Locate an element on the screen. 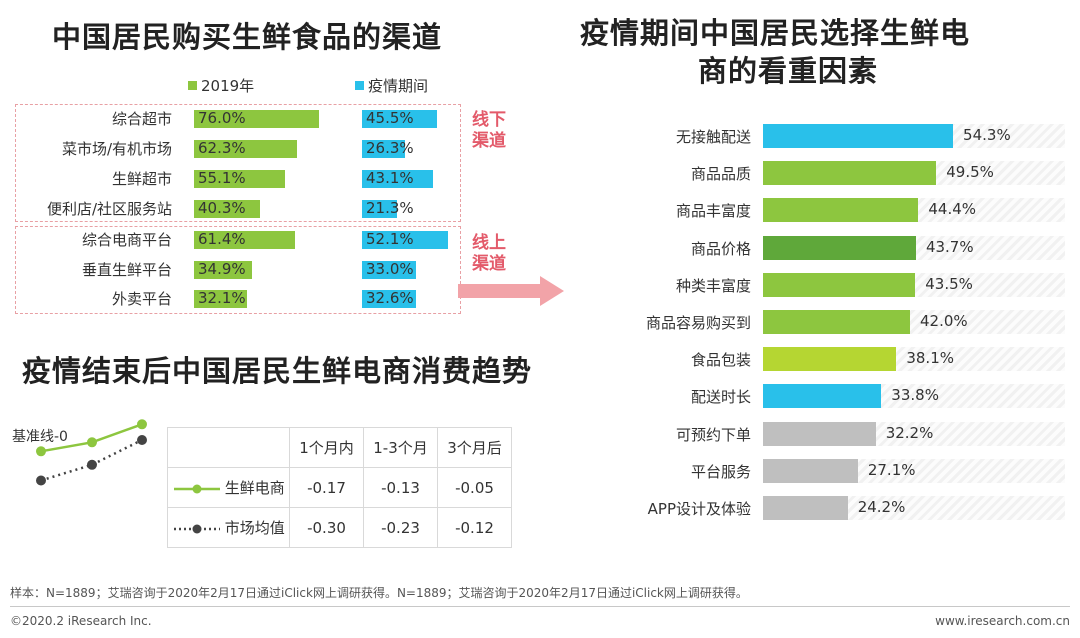  factor-value: 49.5% is located at coordinates (970, 172).